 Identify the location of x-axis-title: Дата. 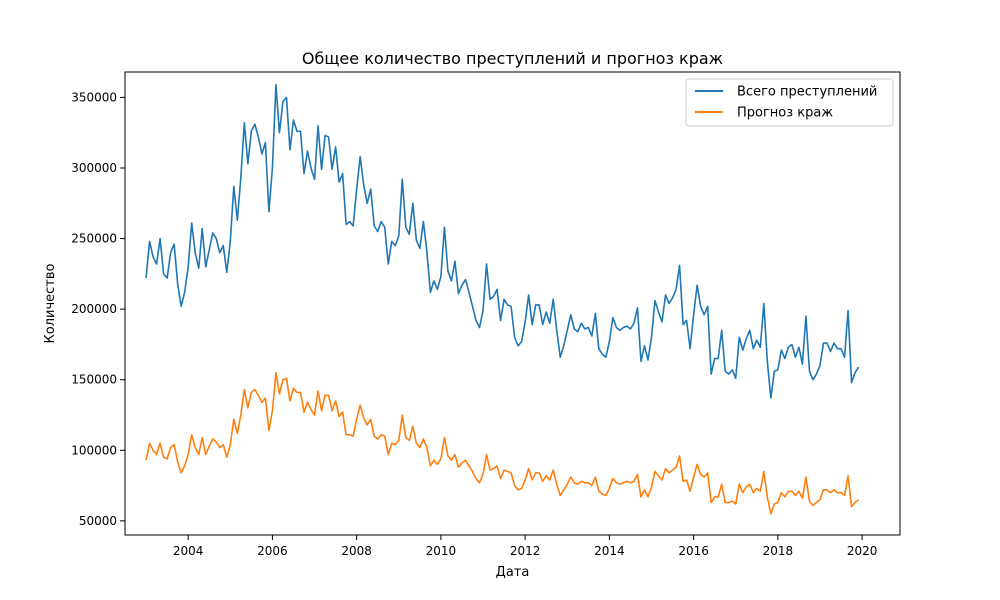
(513, 572).